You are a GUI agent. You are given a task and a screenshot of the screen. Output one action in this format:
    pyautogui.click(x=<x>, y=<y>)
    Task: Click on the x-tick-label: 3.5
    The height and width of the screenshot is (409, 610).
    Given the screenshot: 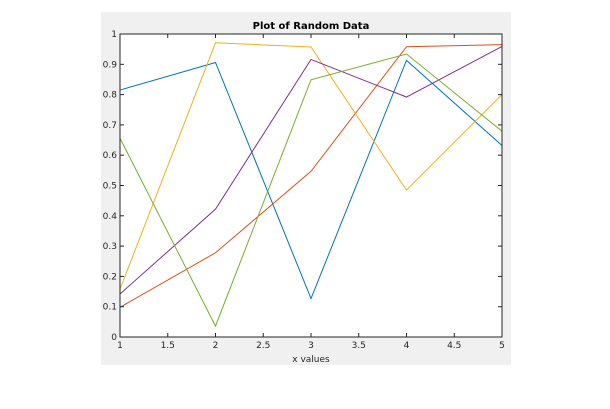 What is the action you would take?
    pyautogui.click(x=359, y=346)
    